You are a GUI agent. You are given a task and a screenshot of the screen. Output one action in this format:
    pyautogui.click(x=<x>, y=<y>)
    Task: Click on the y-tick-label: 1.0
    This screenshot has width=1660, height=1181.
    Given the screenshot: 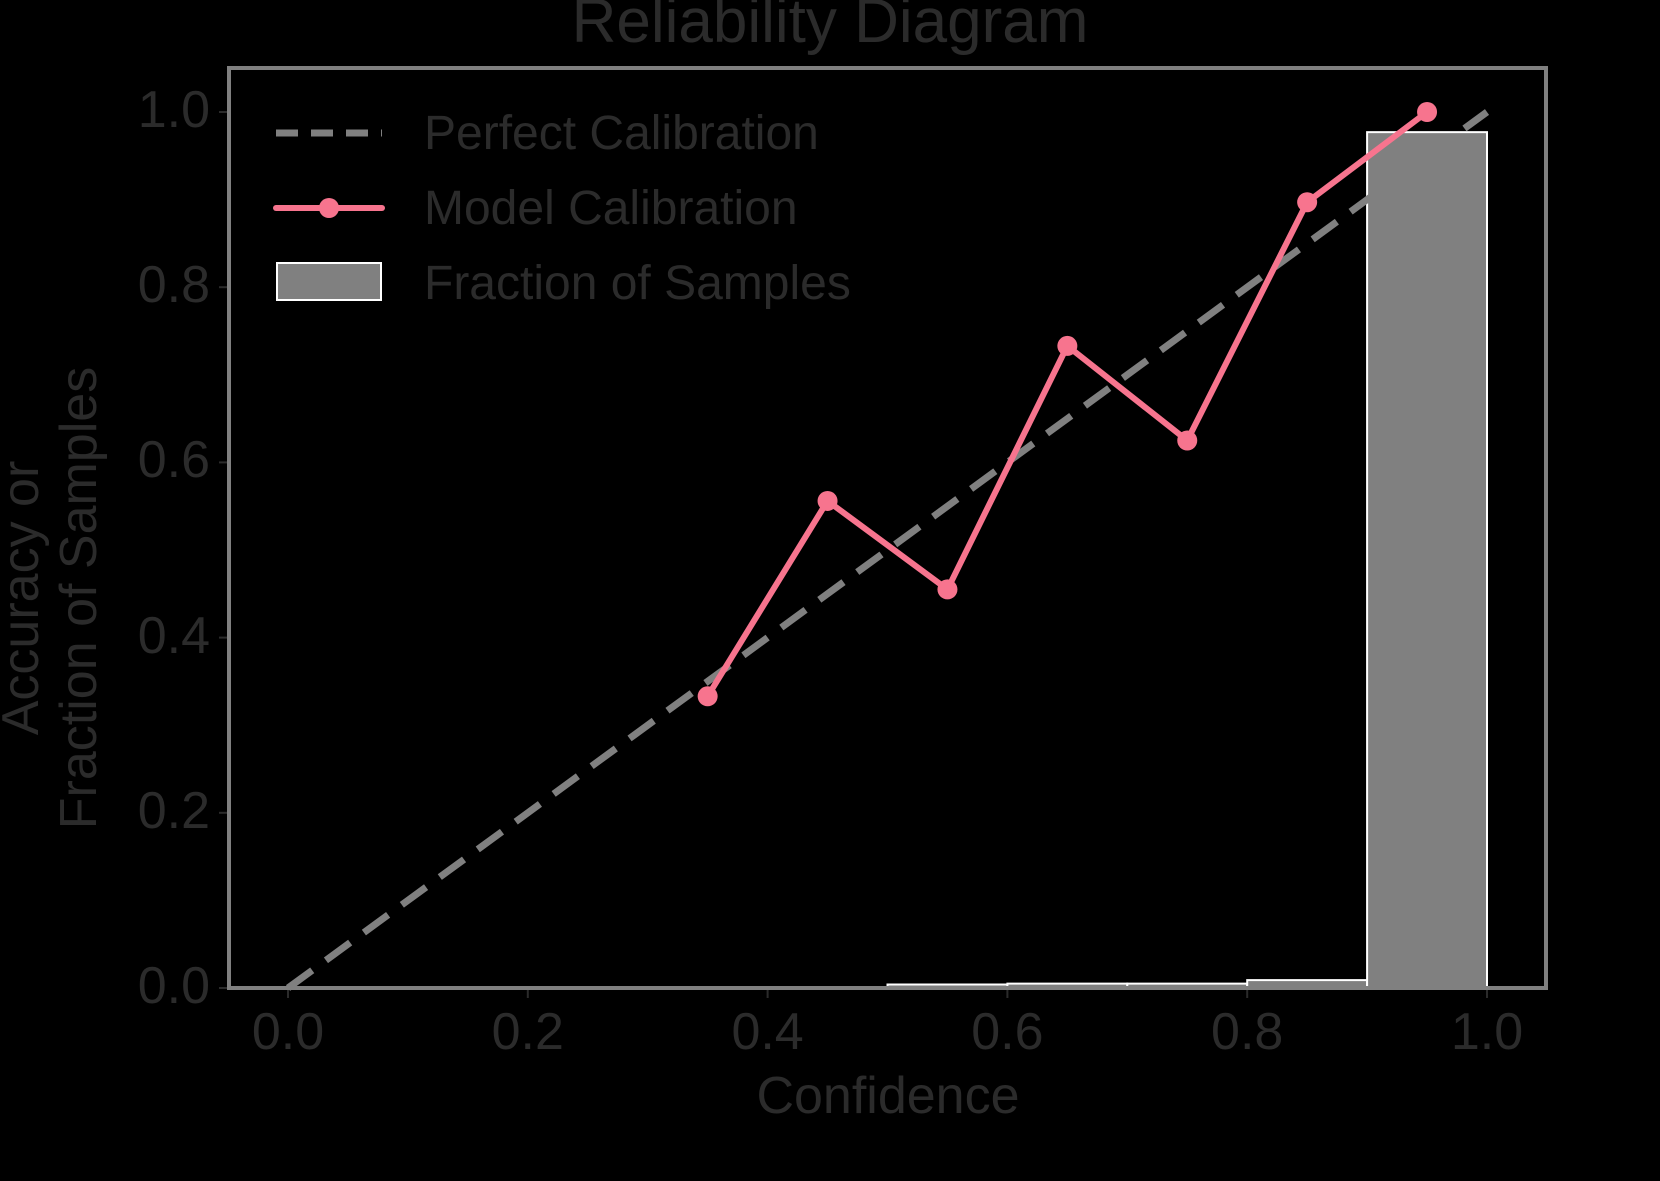 What is the action you would take?
    pyautogui.click(x=173, y=110)
    